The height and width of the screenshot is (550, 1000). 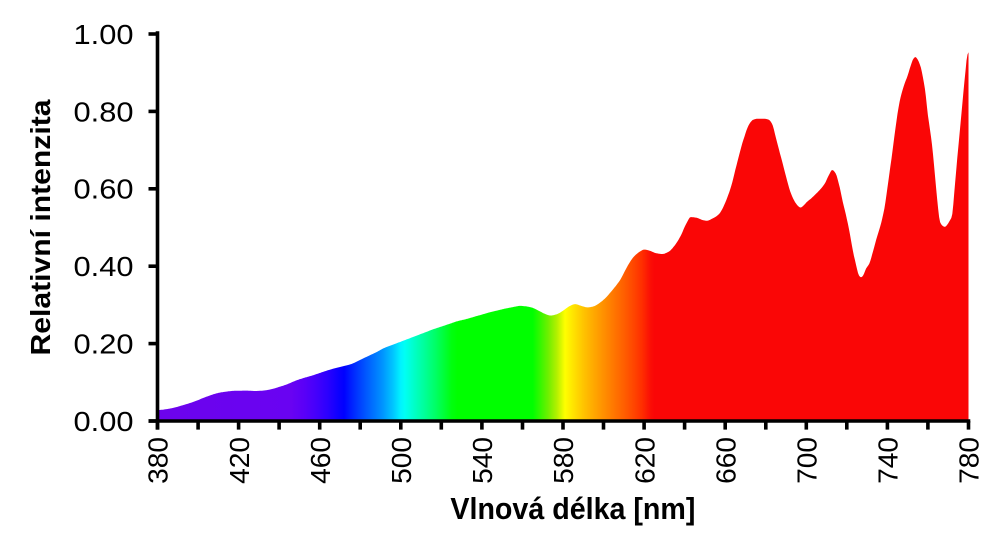 What do you see at coordinates (158, 460) in the screenshot?
I see `svg-text: 380` at bounding box center [158, 460].